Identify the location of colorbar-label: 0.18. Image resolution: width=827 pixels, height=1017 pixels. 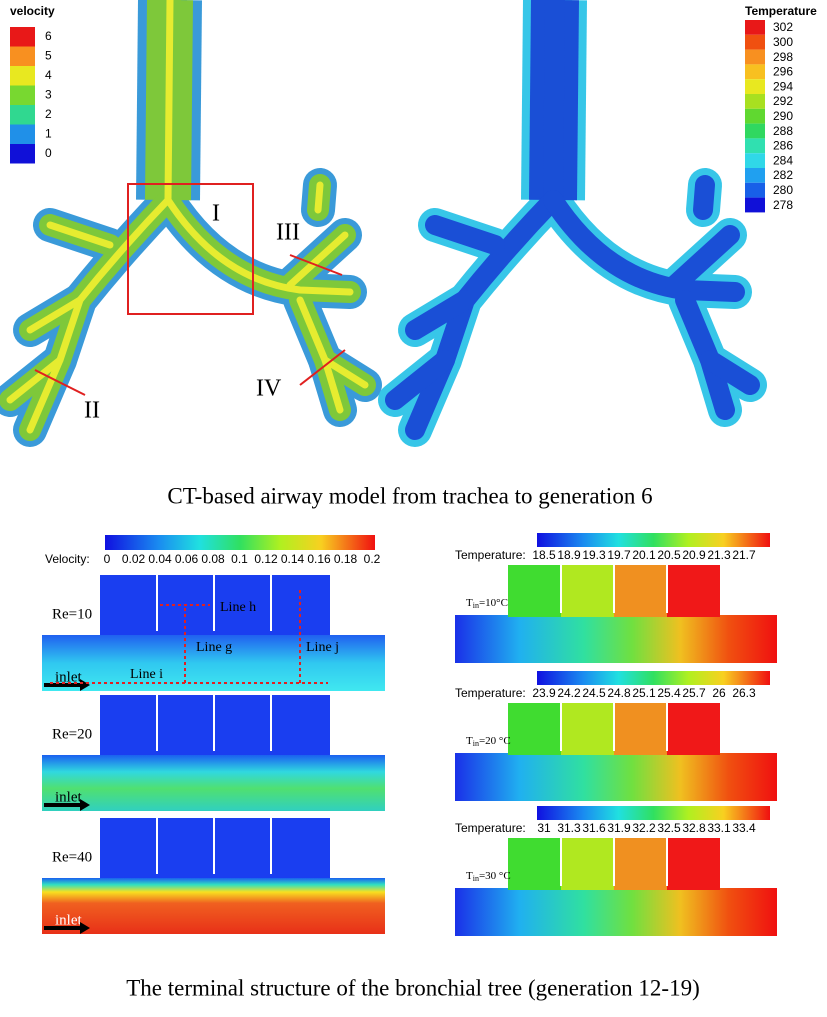
(346, 559).